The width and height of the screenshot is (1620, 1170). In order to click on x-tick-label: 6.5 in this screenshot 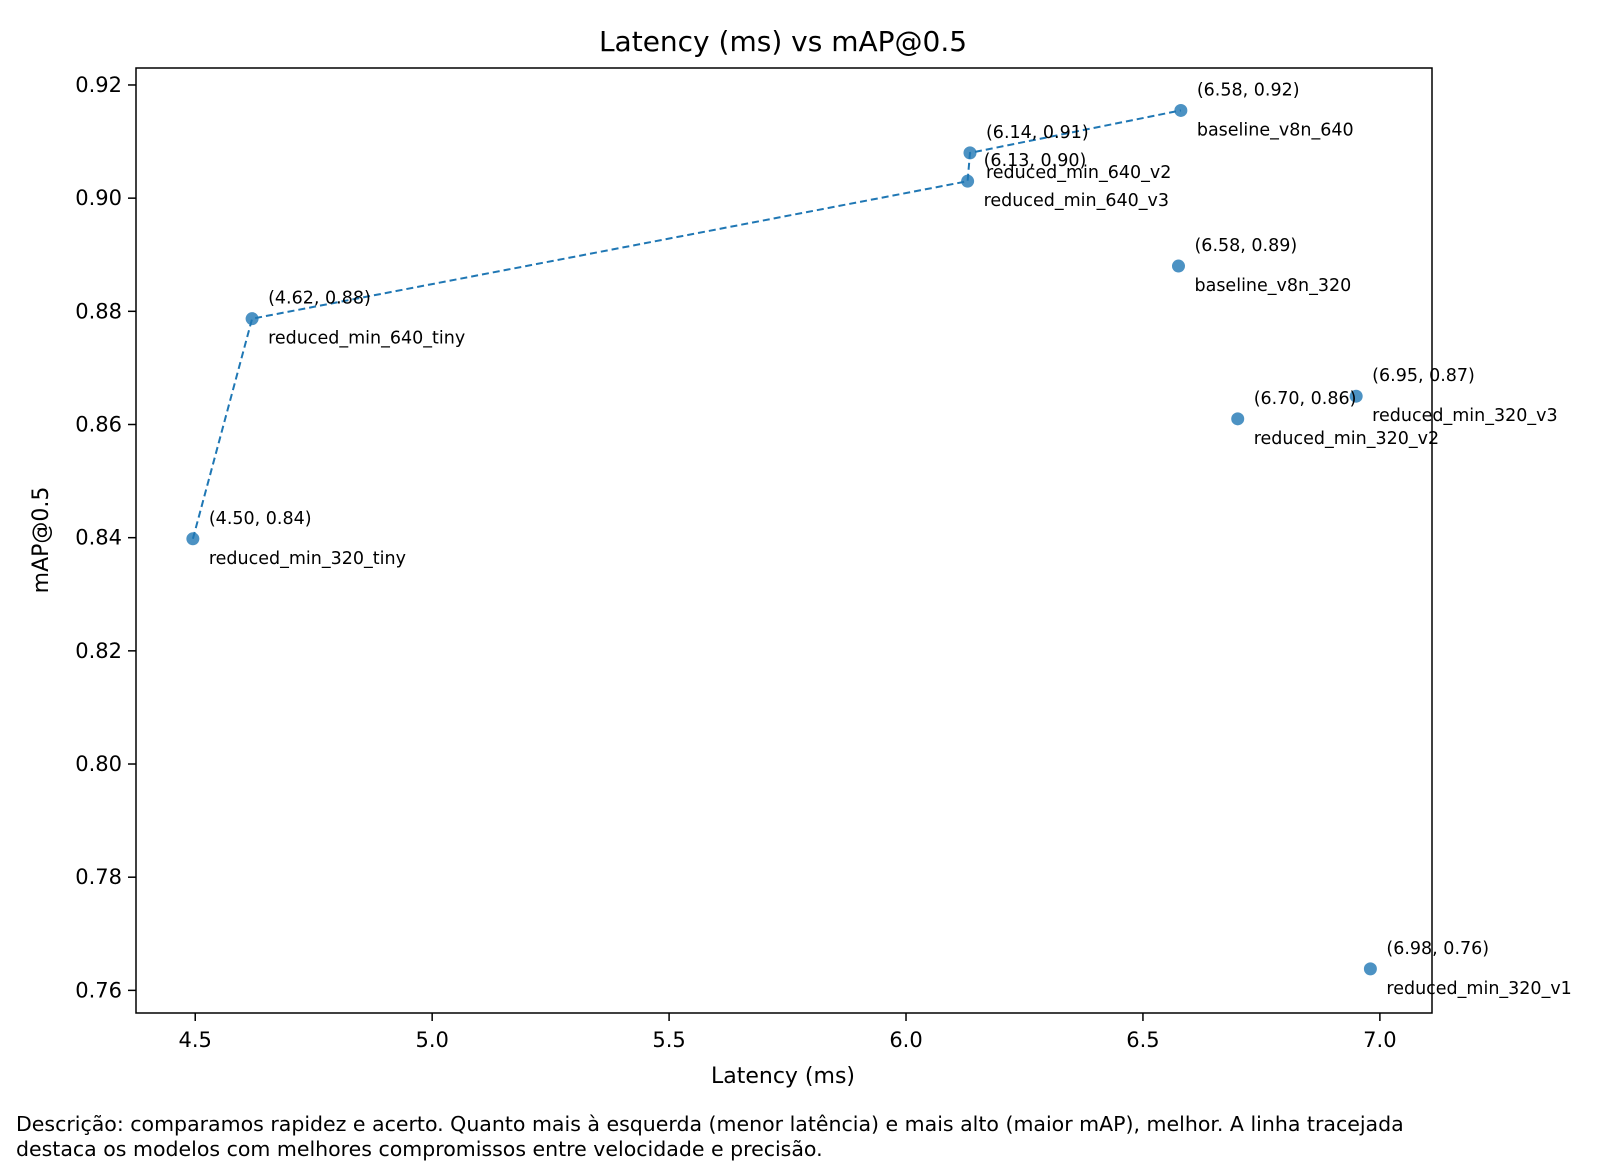, I will do `click(1142, 1040)`.